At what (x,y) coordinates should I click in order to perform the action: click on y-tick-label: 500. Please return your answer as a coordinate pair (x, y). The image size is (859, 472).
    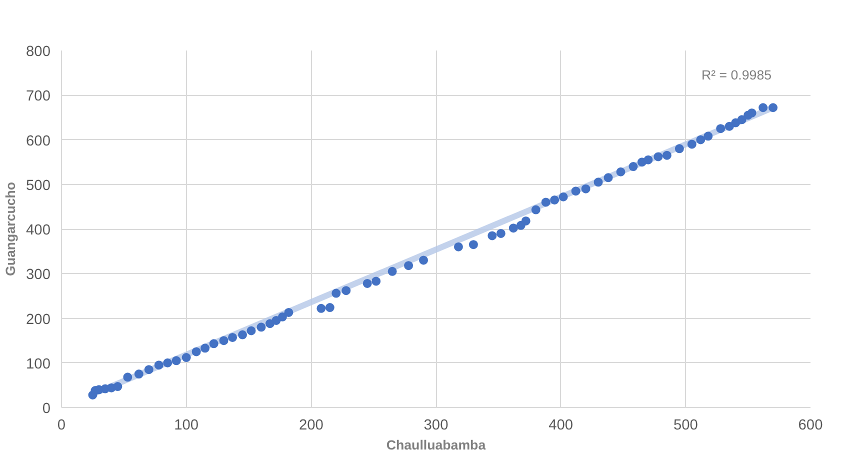
    Looking at the image, I should click on (38, 186).